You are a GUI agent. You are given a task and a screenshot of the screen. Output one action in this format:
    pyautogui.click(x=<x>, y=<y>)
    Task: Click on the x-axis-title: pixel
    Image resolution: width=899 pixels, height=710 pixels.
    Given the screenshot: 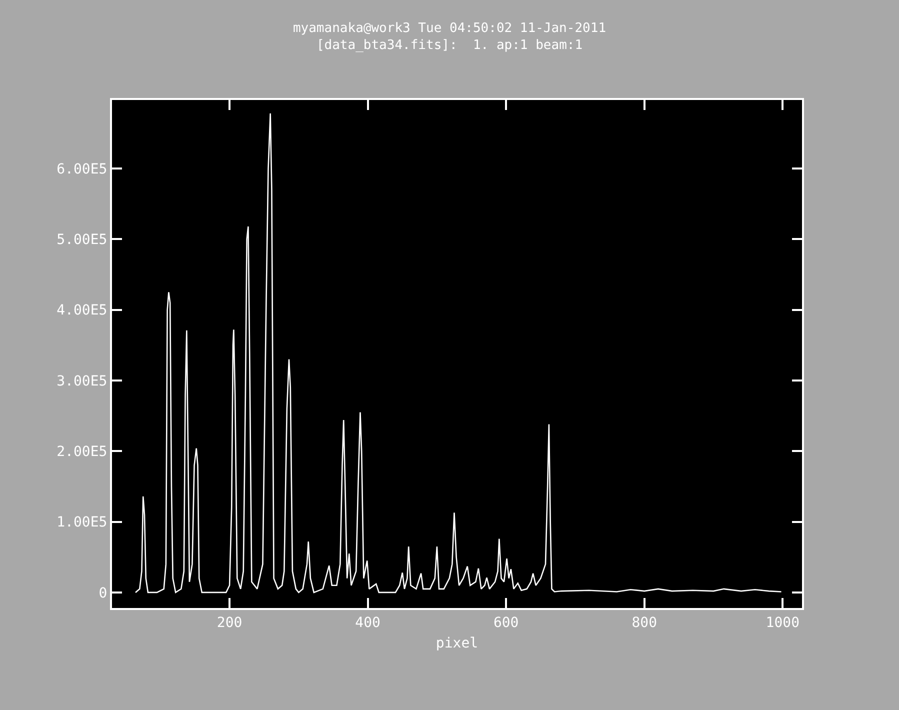 What is the action you would take?
    pyautogui.click(x=457, y=644)
    